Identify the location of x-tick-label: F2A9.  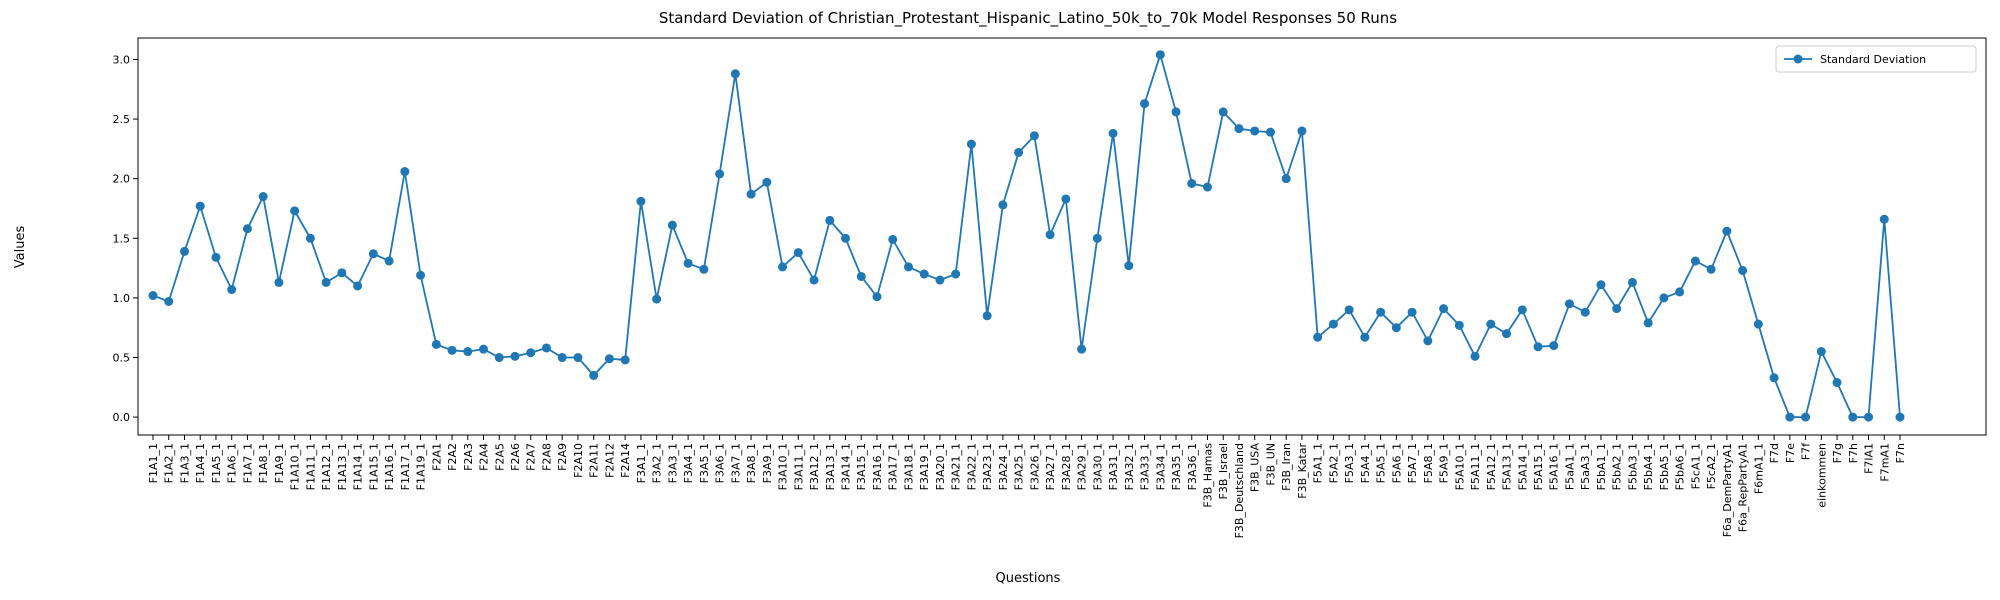
(562, 457).